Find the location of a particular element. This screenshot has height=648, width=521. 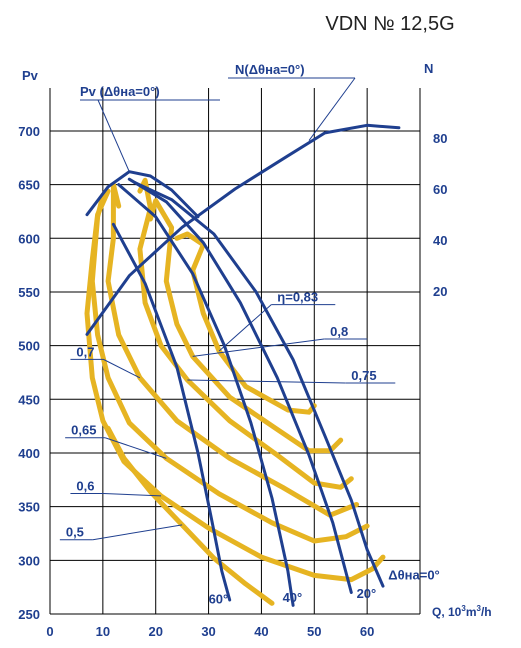

y-right-tick-label: 40 is located at coordinates (440, 240).